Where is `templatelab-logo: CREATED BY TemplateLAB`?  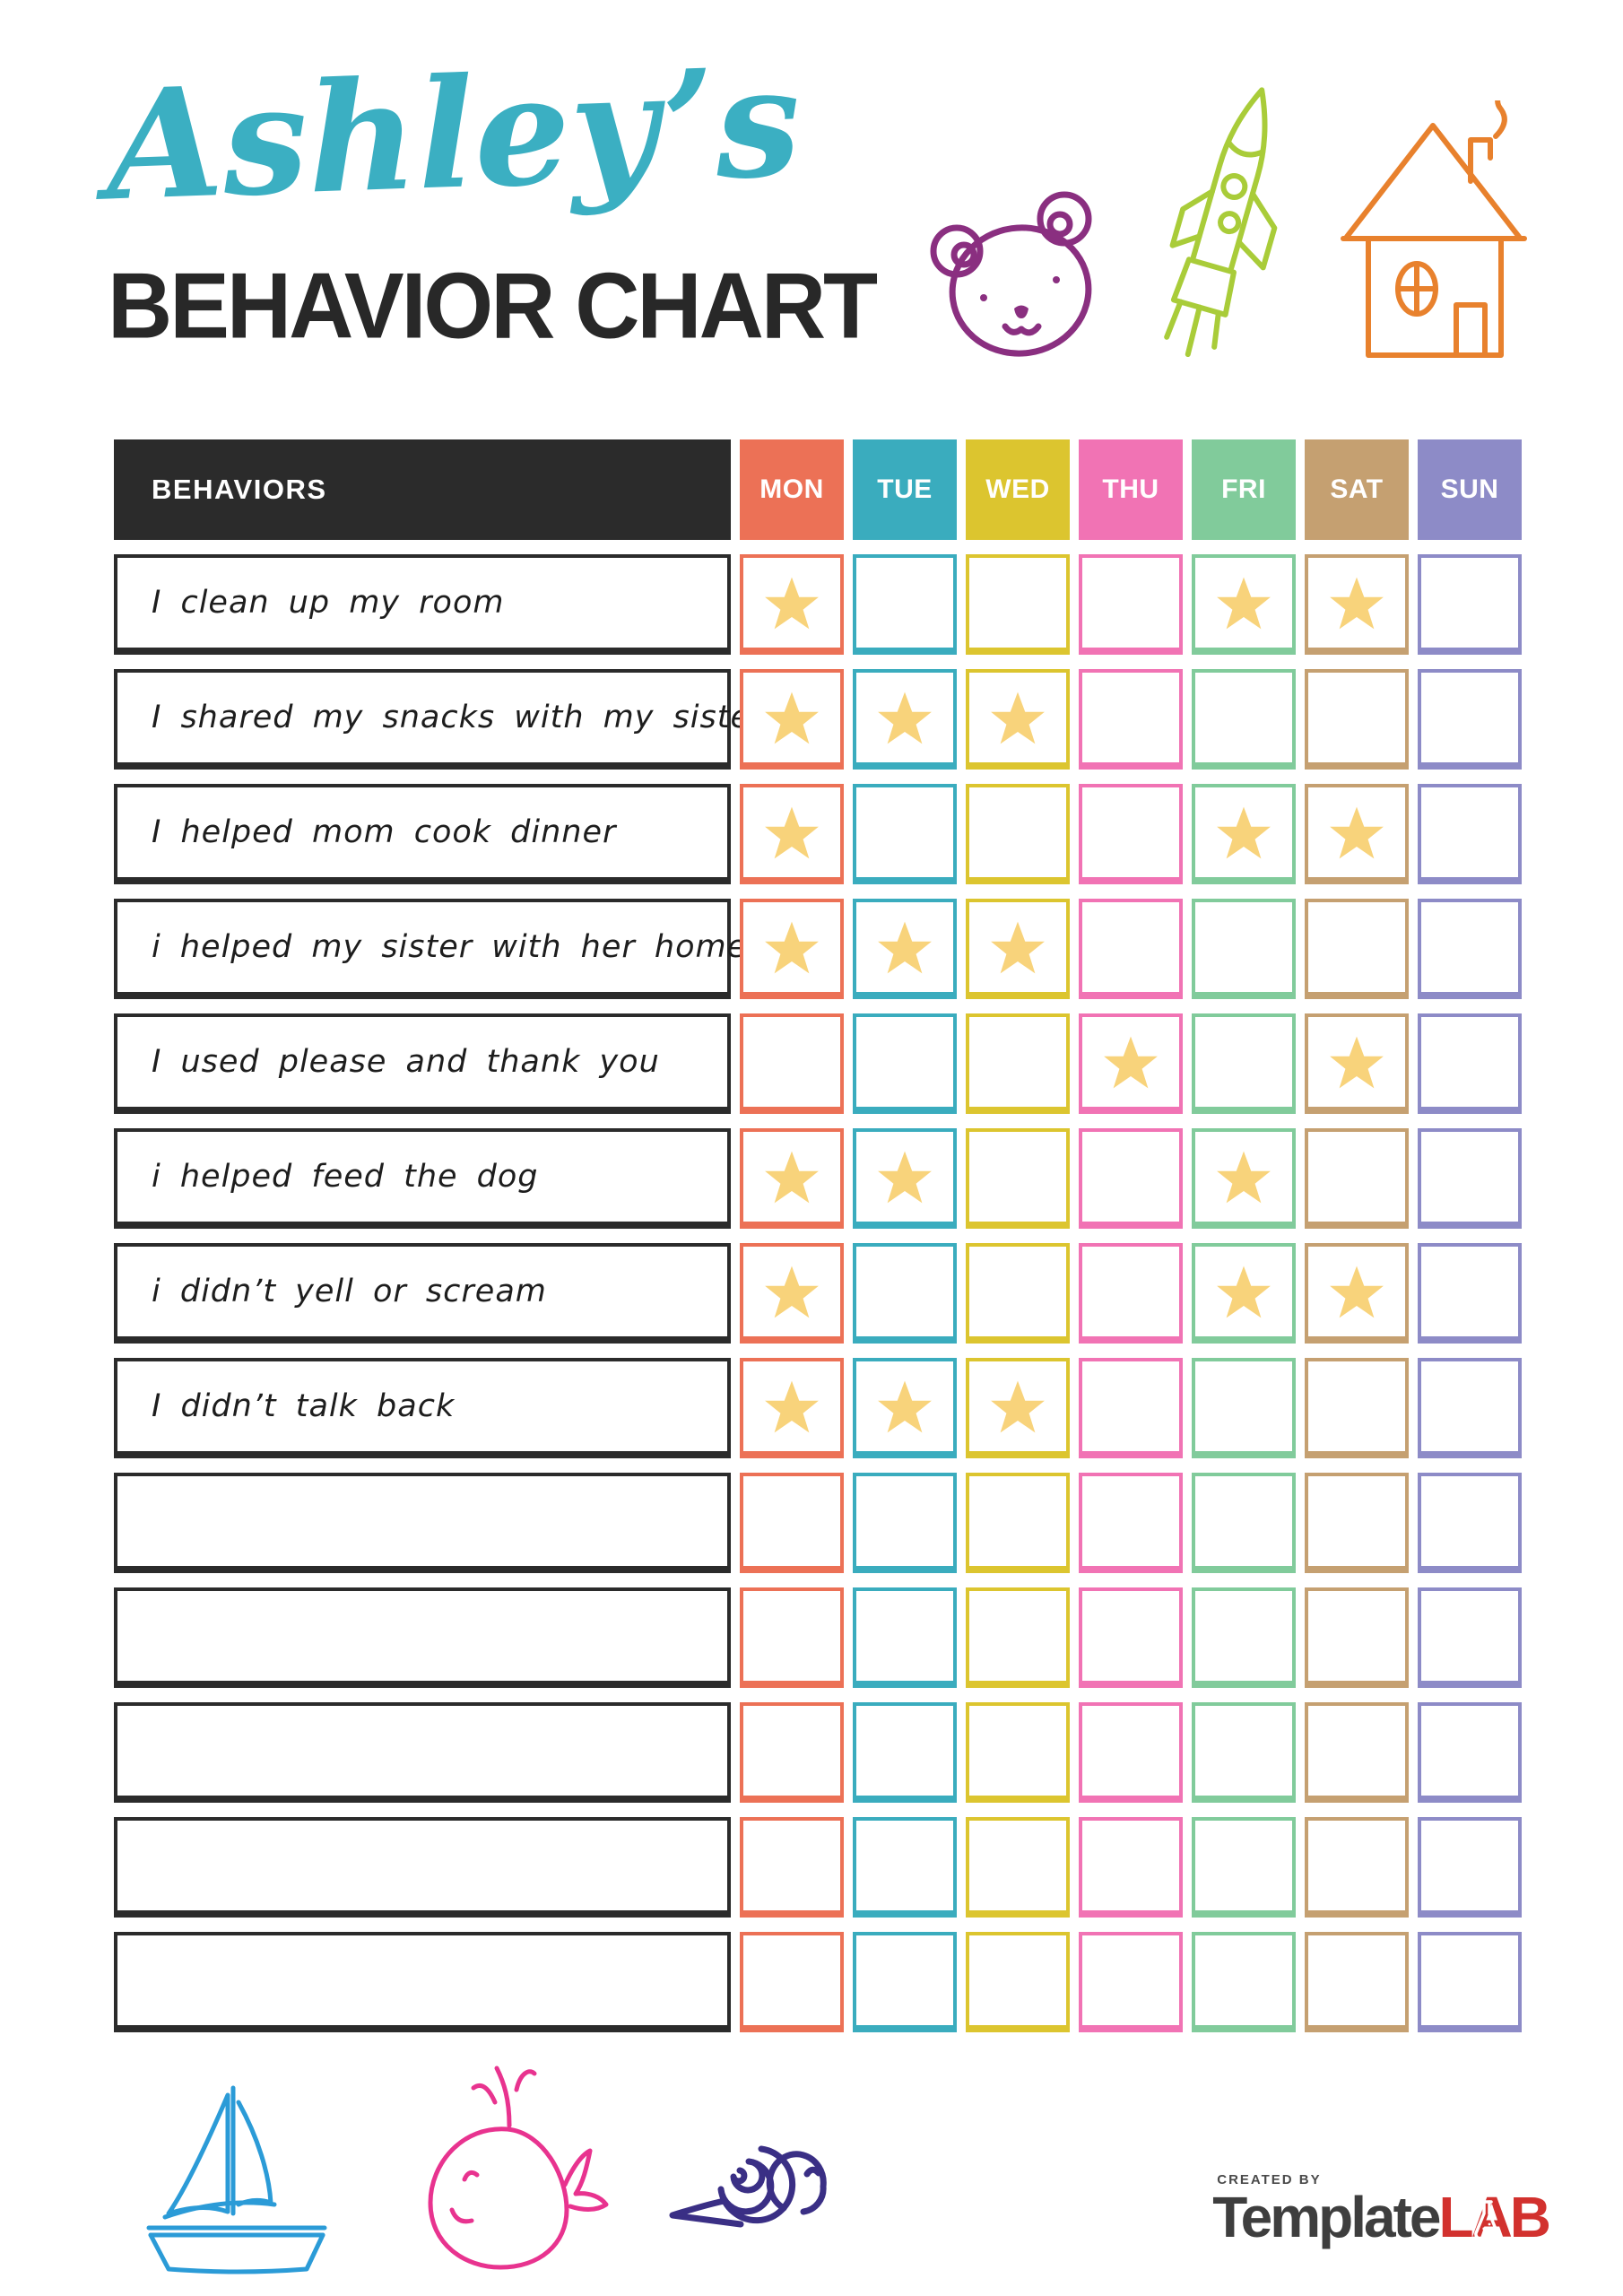
templatelab-logo: CREATED BY TemplateLAB is located at coordinates (1381, 2210).